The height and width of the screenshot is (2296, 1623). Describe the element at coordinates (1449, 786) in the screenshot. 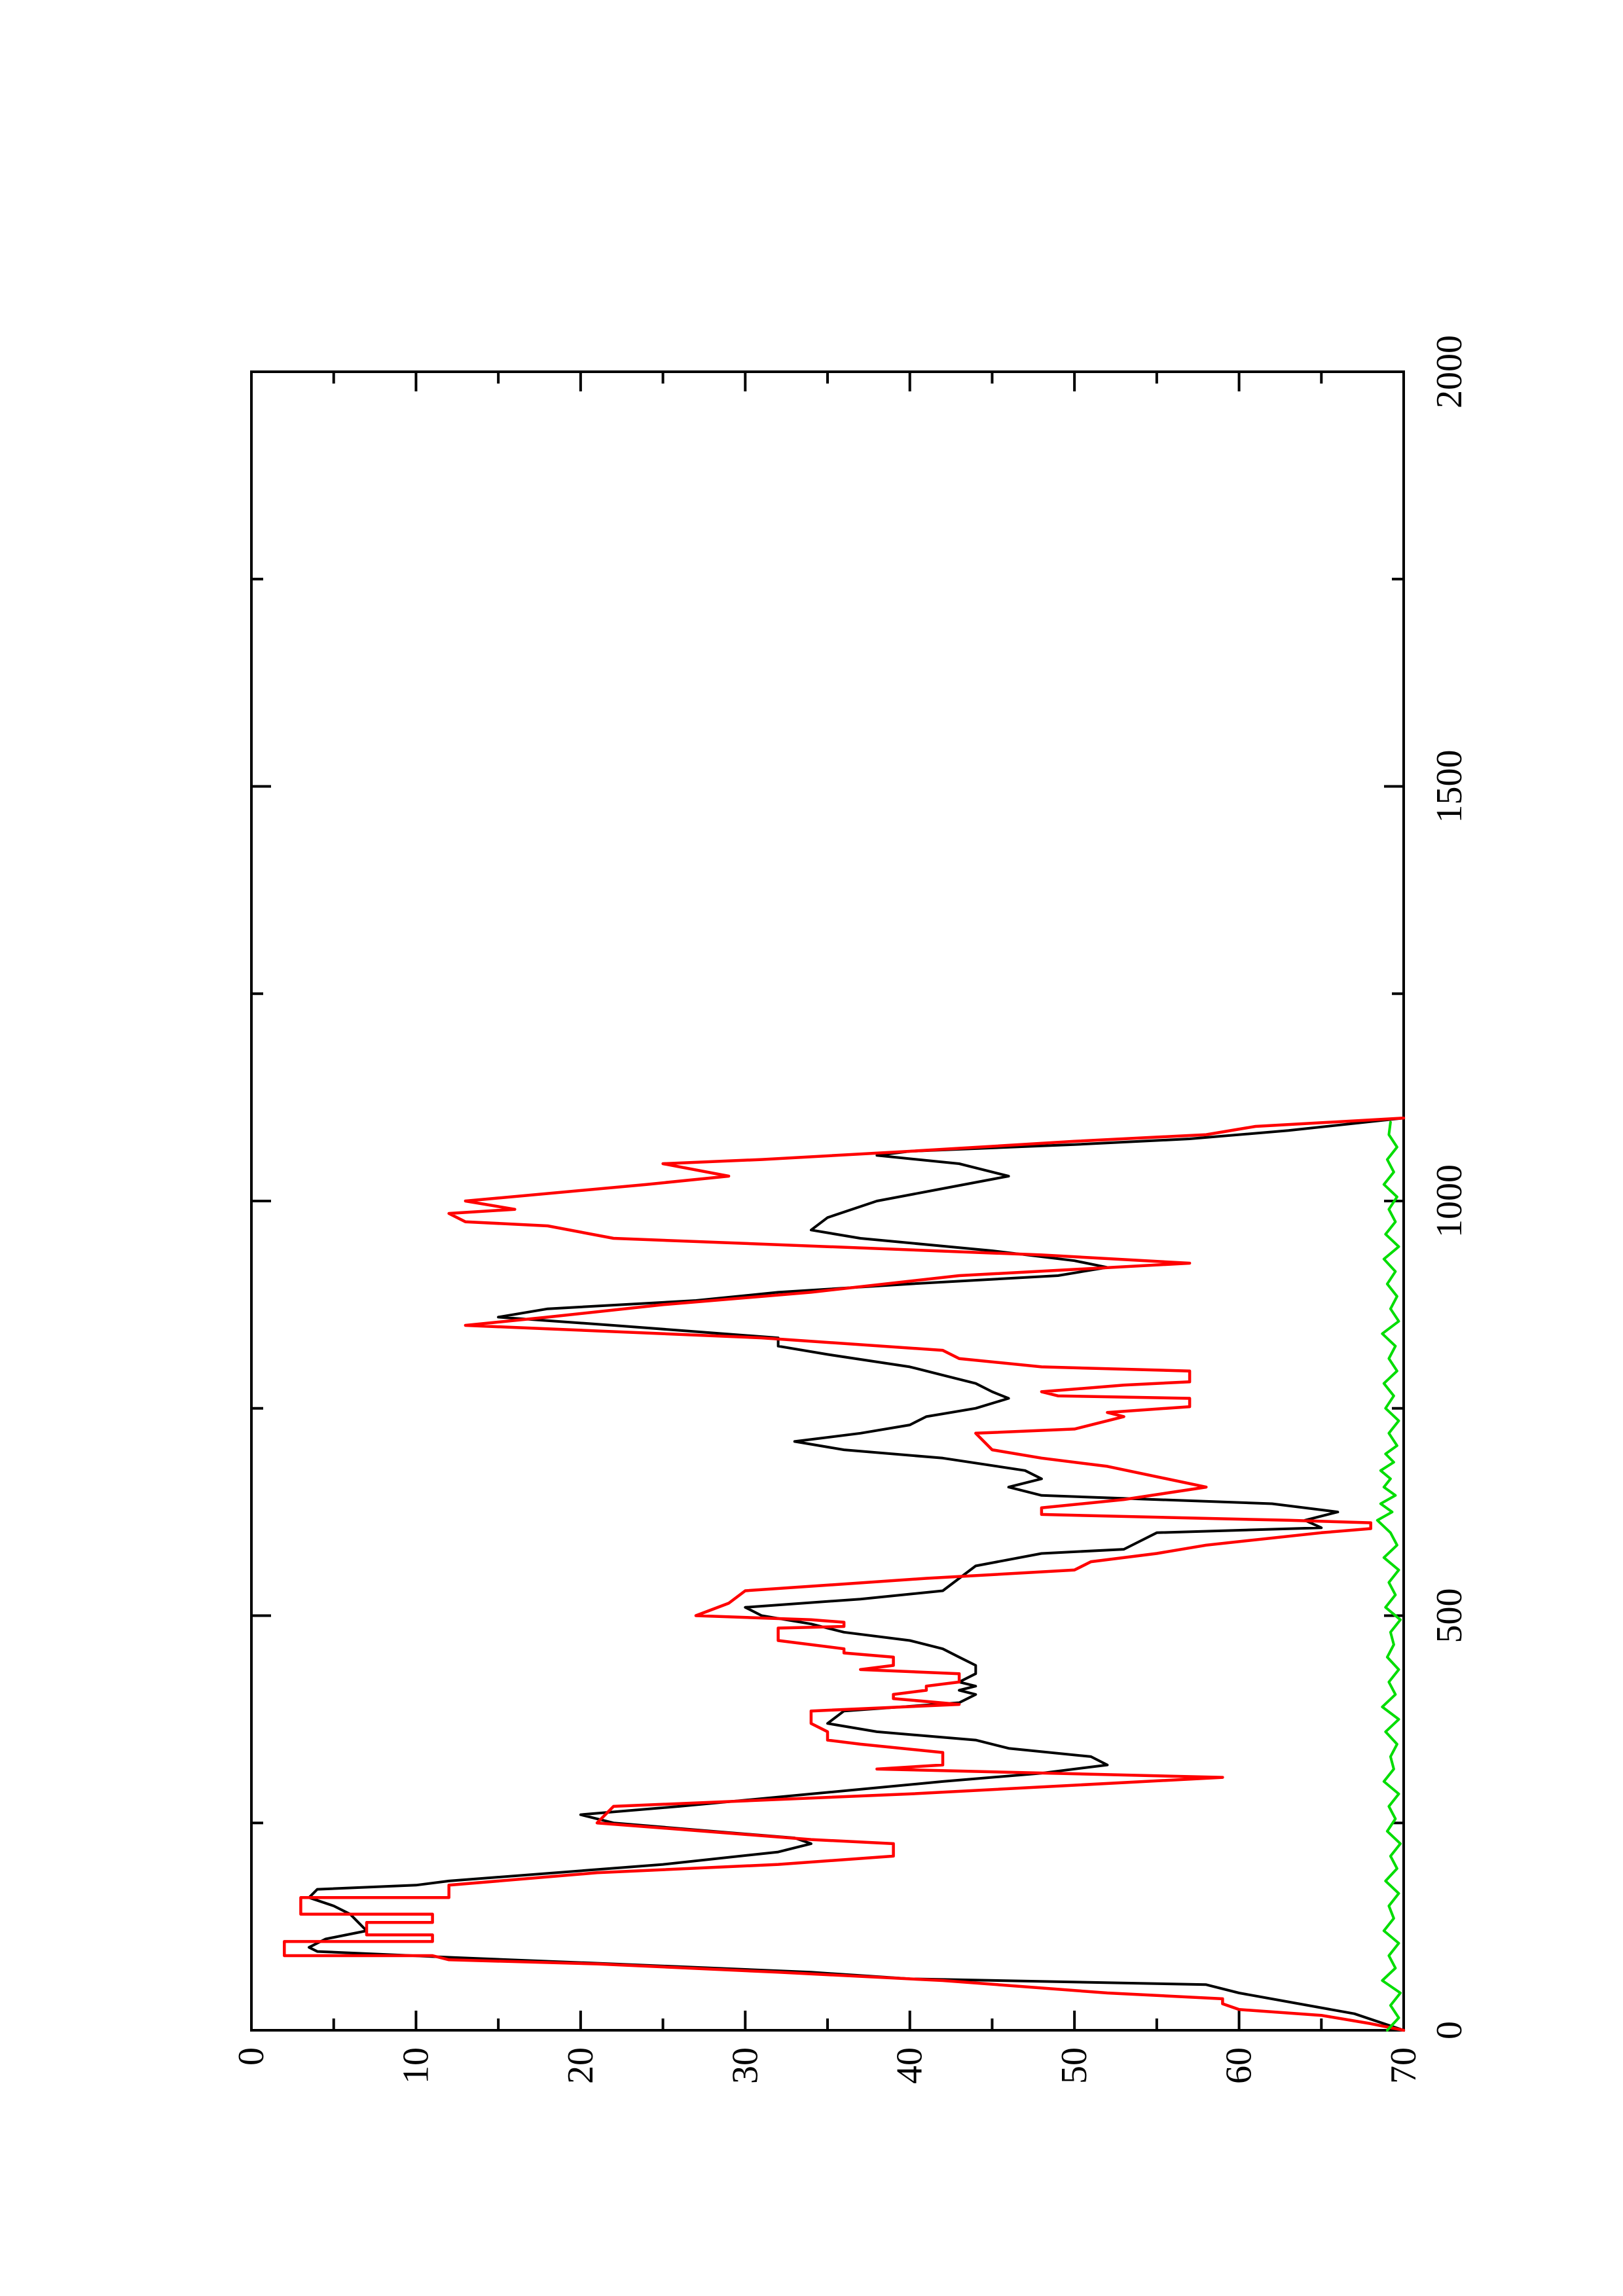

I see `x-tick-label: 1500` at that location.